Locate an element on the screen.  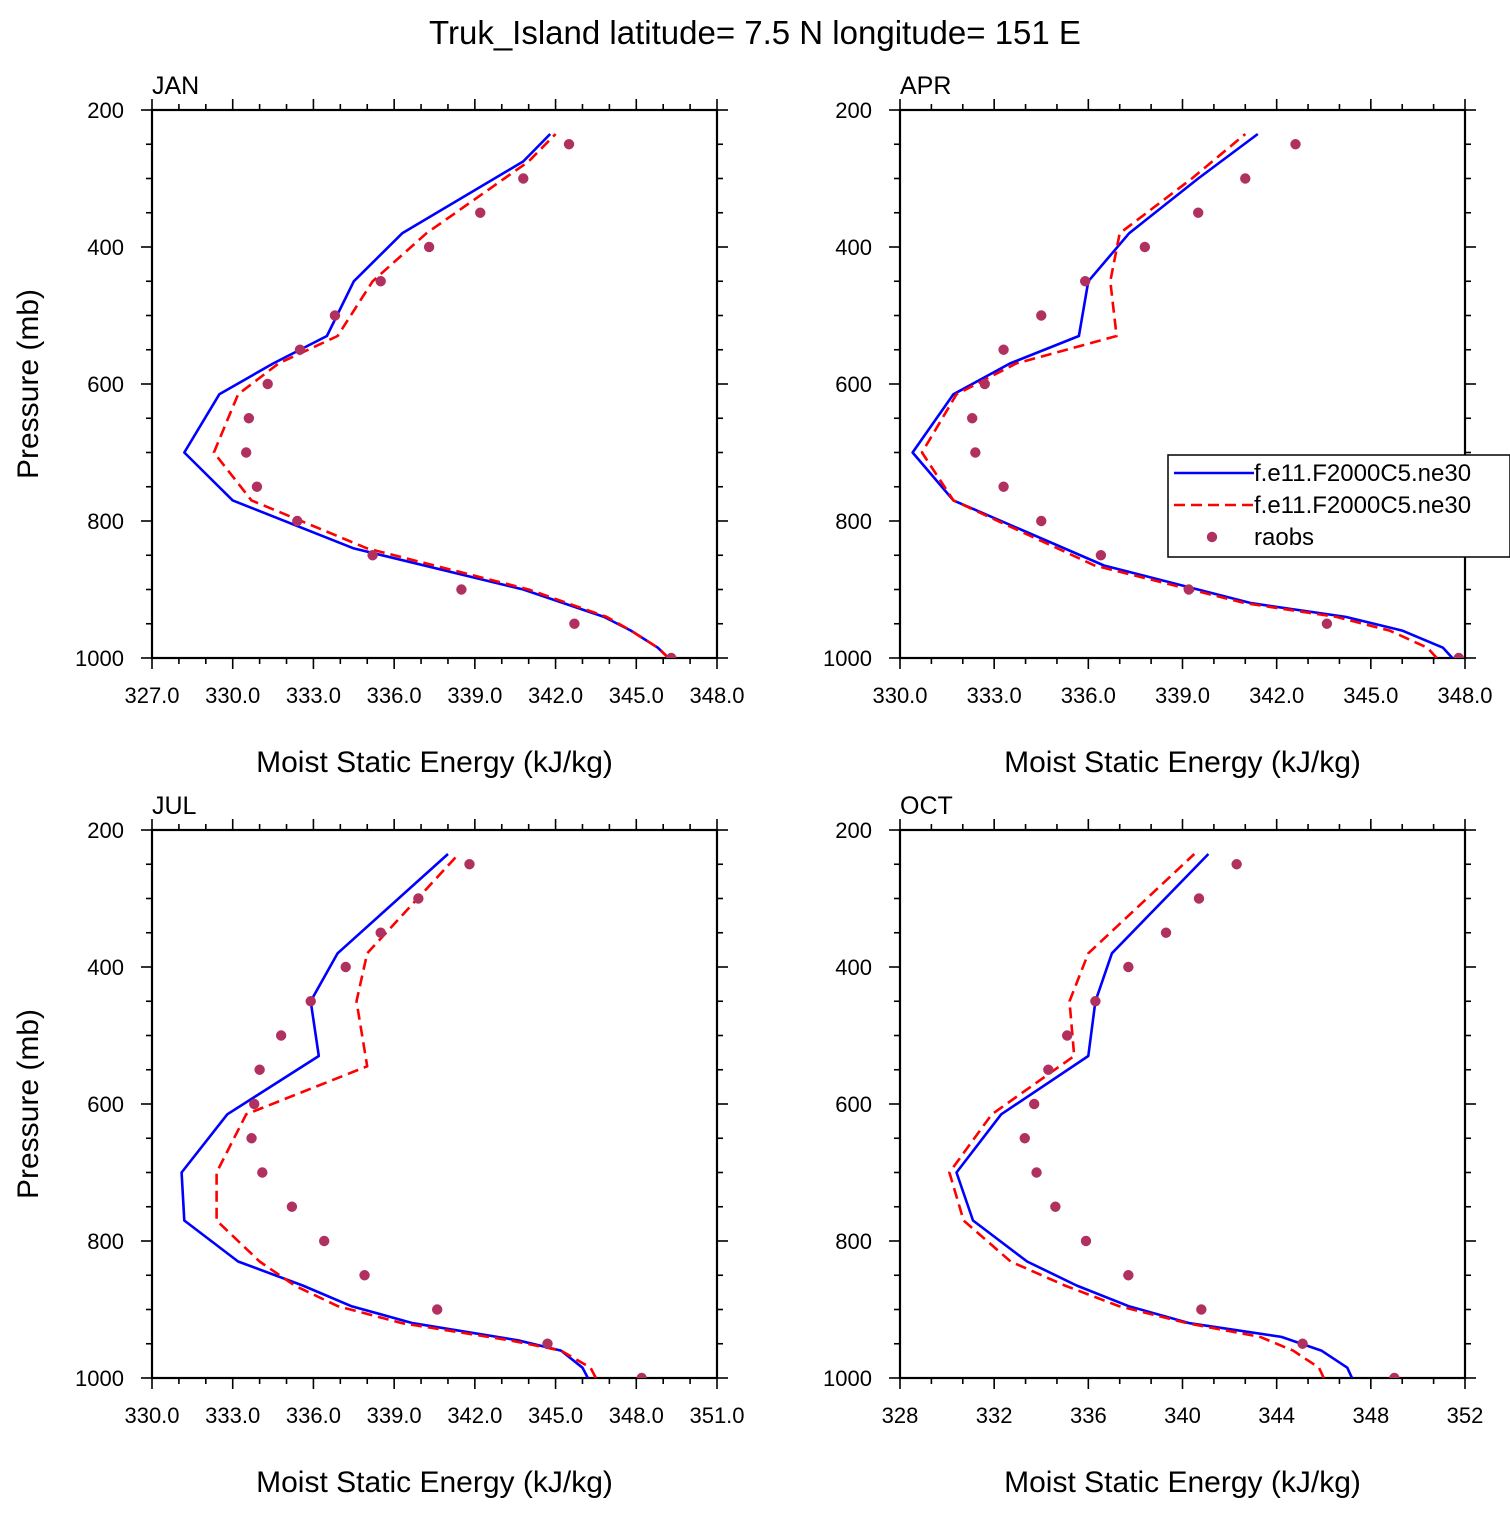
x-tick-label: 348 is located at coordinates (1370, 1415).